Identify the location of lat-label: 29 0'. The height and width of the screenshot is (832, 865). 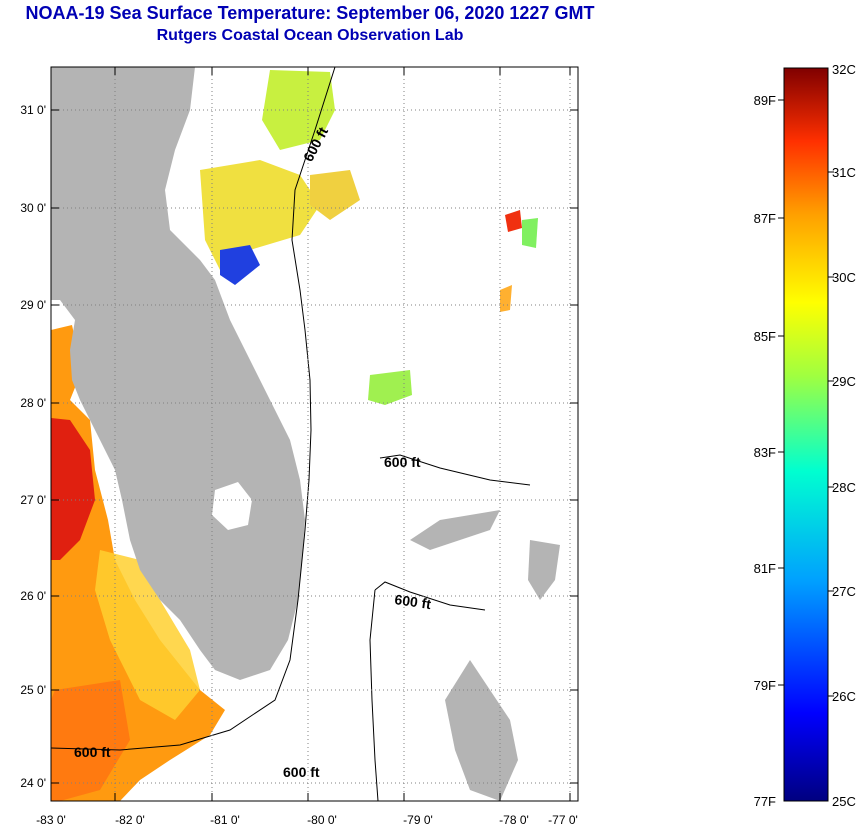
(33, 305).